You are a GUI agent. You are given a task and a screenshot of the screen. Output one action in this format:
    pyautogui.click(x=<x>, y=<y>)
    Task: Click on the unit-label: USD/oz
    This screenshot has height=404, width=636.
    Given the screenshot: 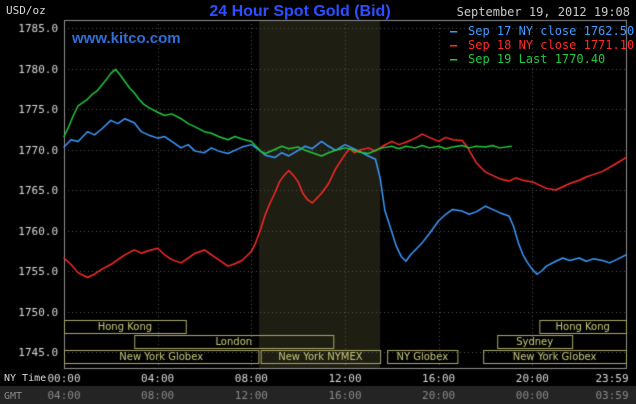 What is the action you would take?
    pyautogui.click(x=26, y=10)
    